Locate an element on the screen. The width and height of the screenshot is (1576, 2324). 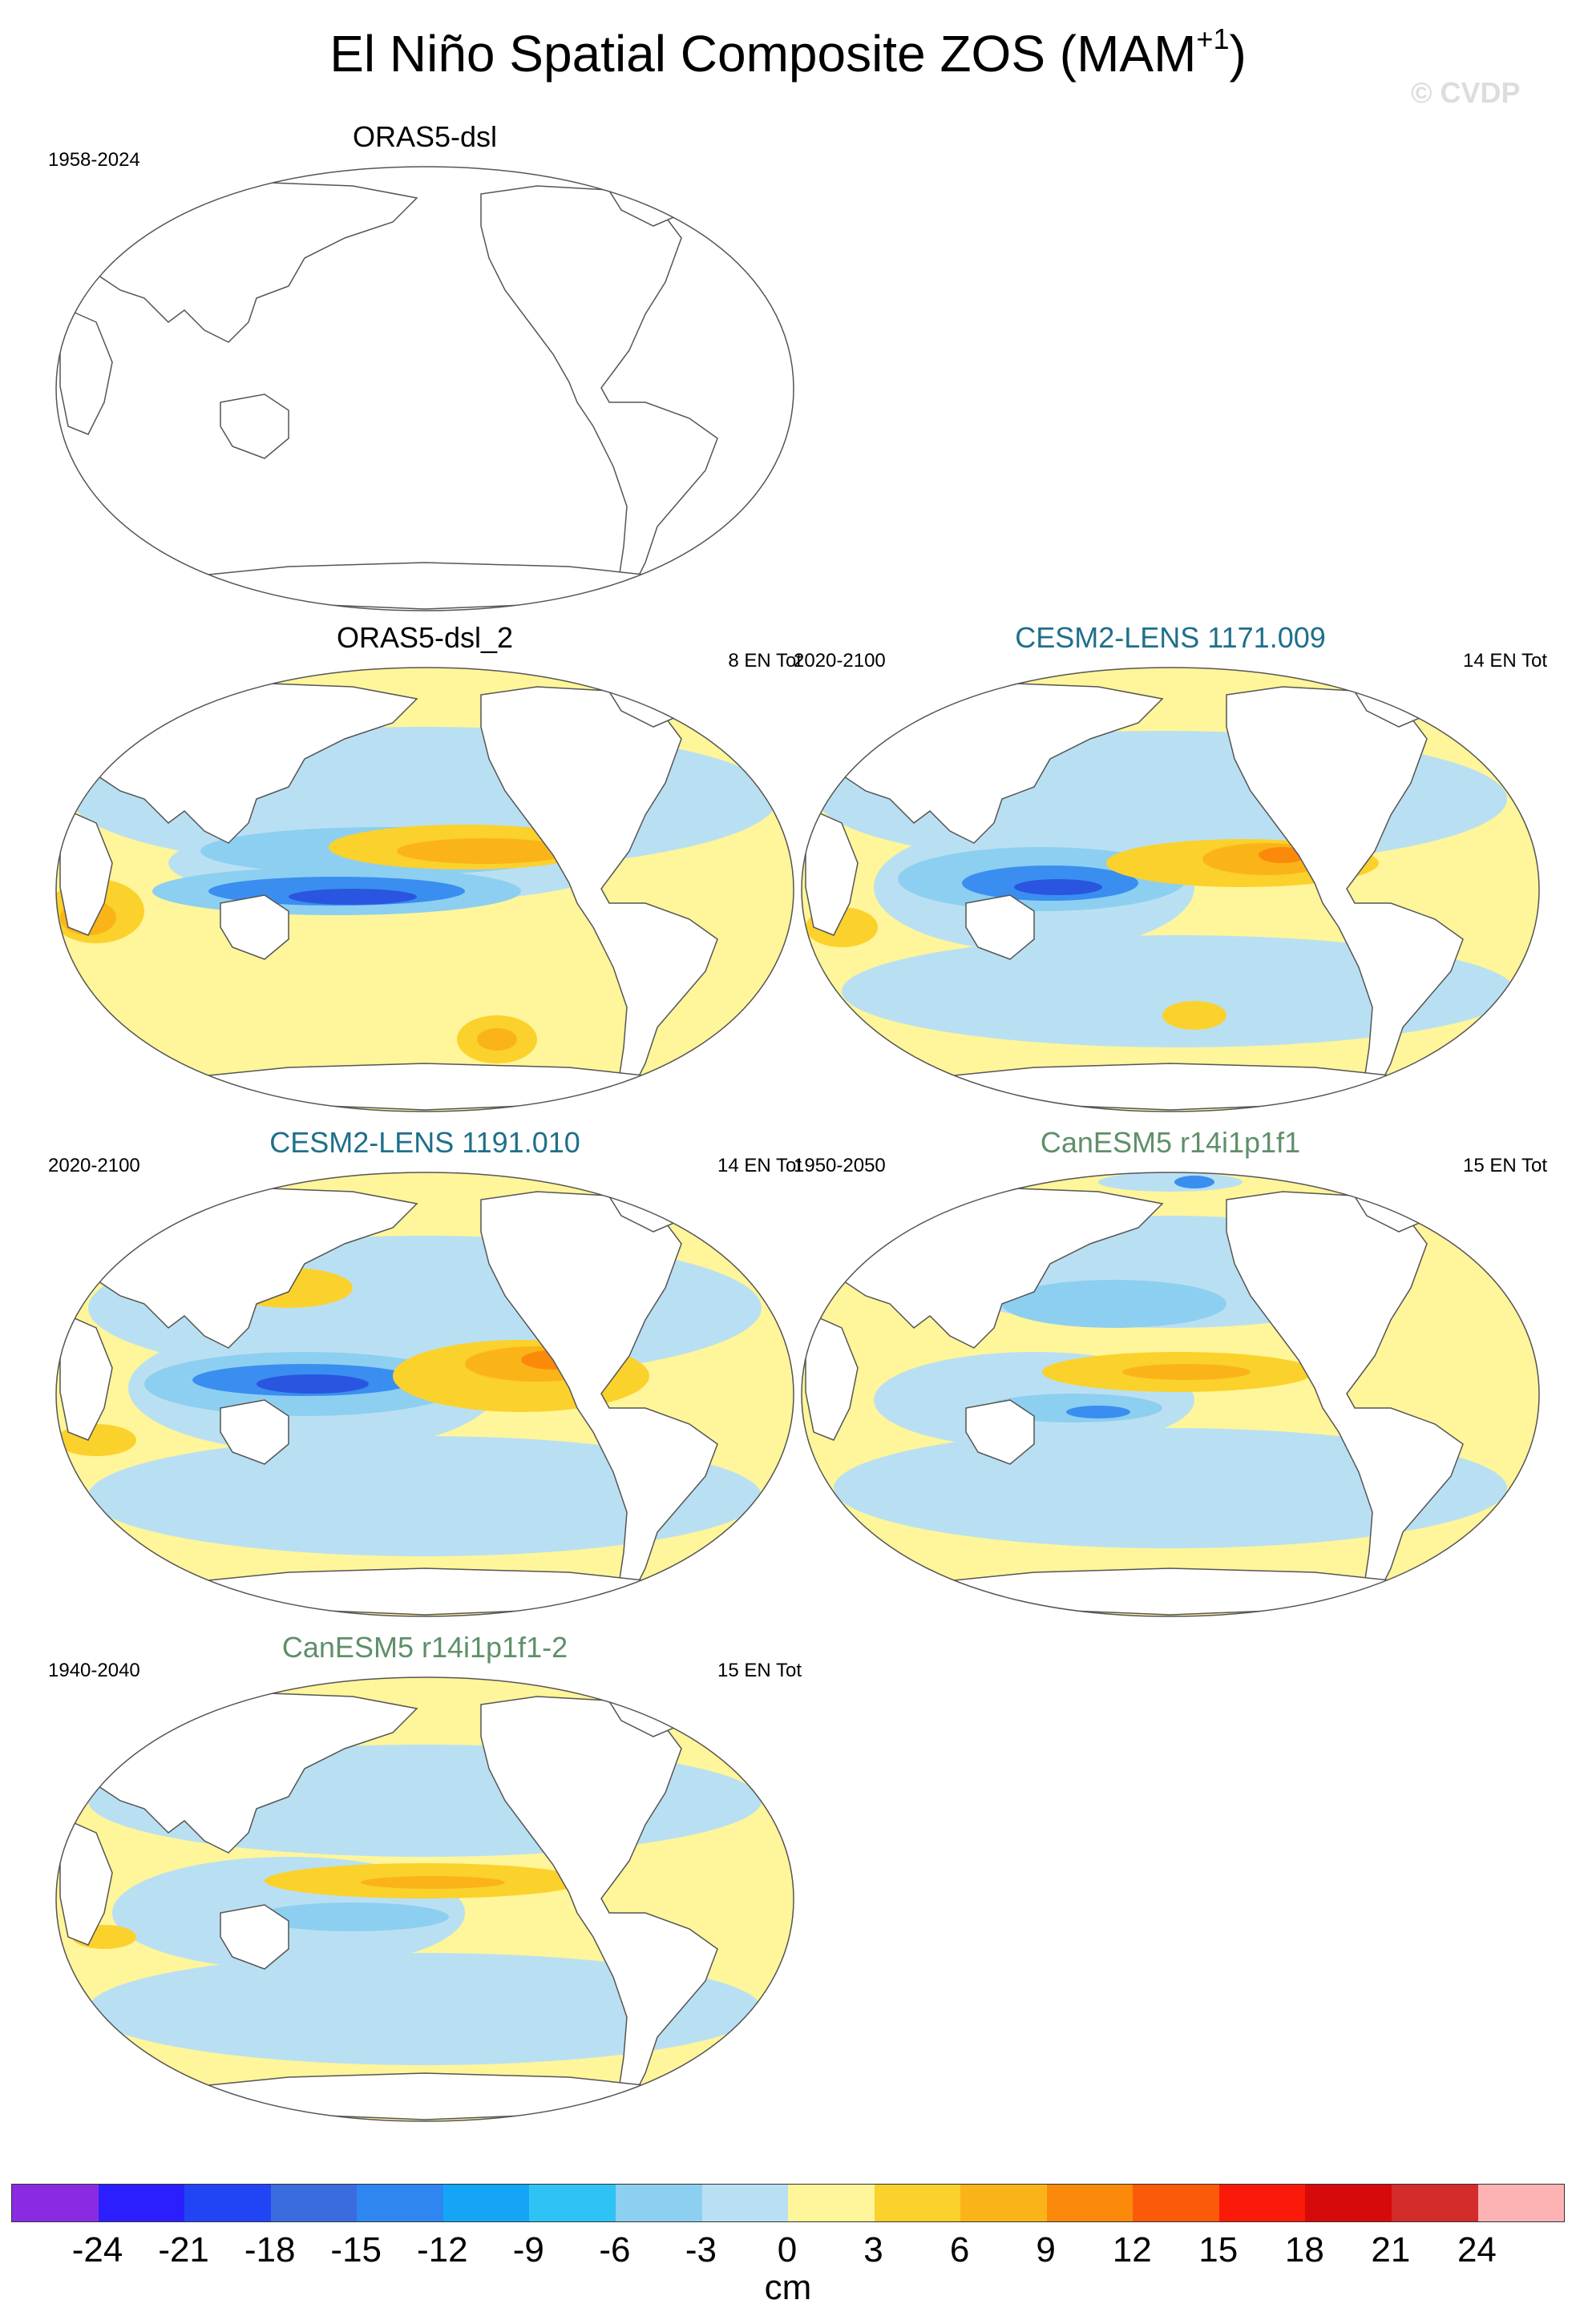
colorbar-tick-label: 0 is located at coordinates (787, 2250).